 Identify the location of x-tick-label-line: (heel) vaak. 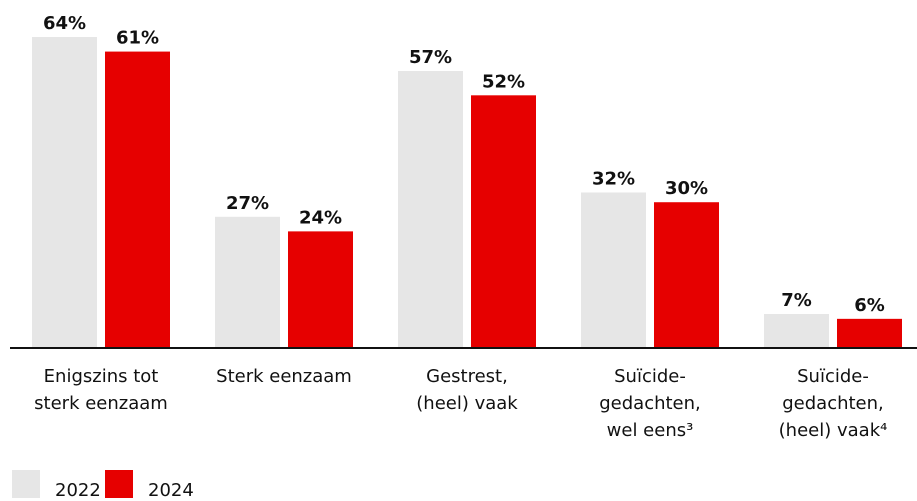
(467, 403).